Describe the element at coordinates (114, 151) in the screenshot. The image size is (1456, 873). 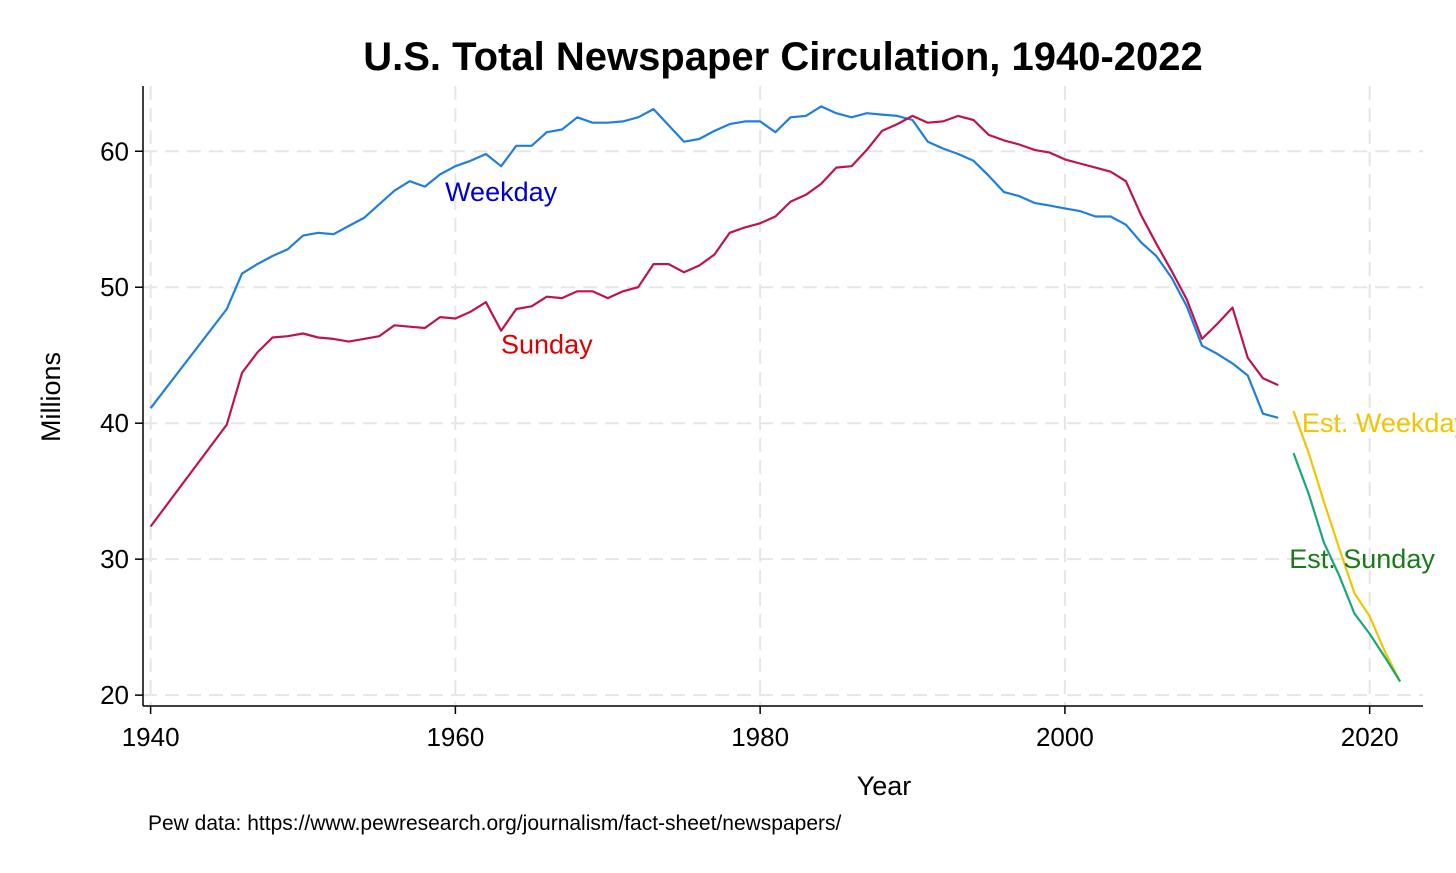
I see `y-tick-label: 60` at that location.